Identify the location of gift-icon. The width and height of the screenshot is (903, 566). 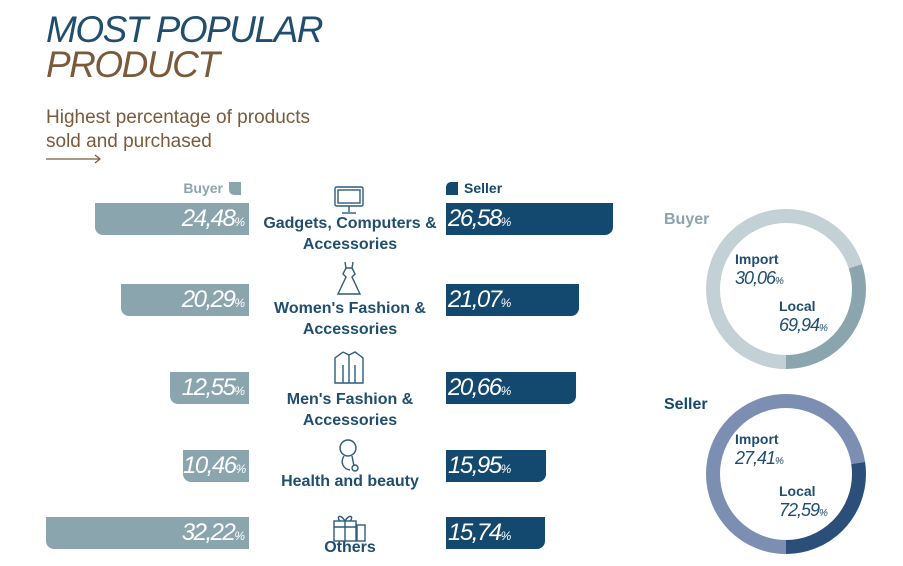
(349, 528).